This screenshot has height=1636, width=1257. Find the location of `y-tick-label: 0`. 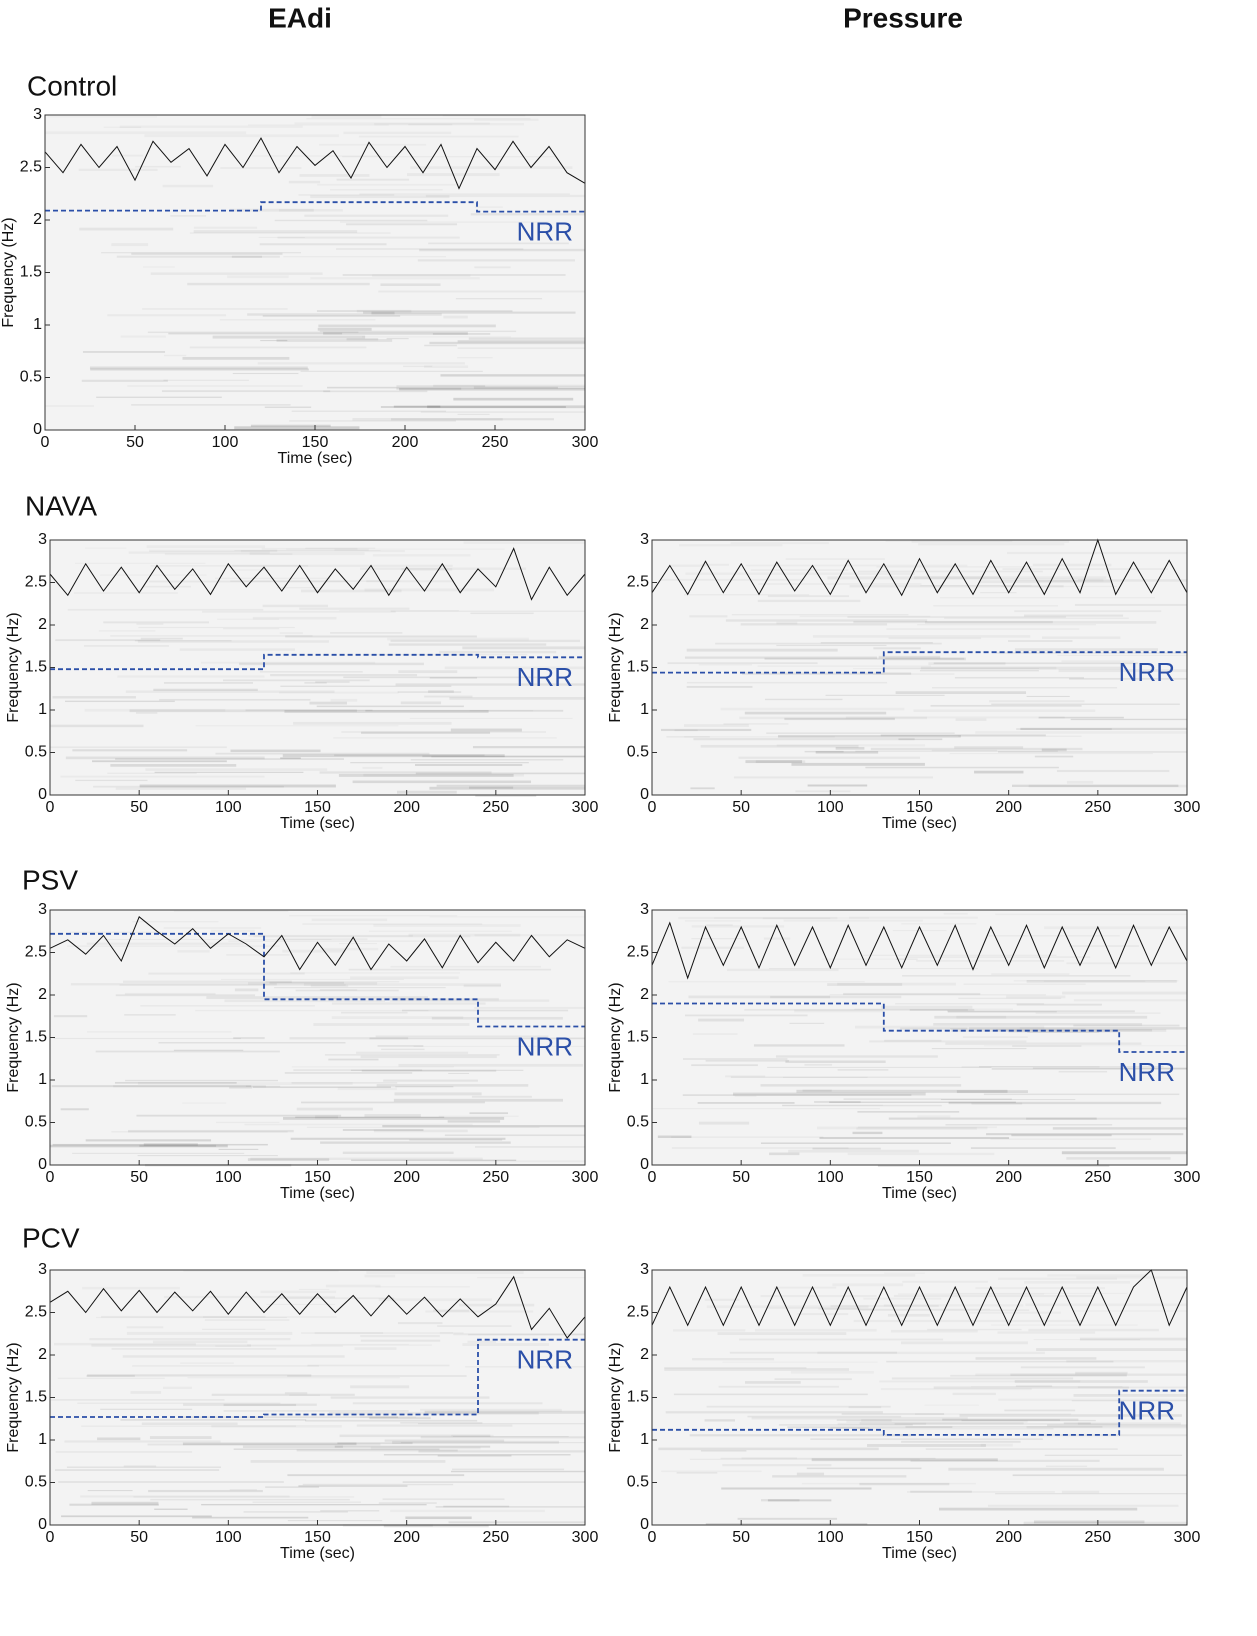

y-tick-label: 0 is located at coordinates (644, 794).